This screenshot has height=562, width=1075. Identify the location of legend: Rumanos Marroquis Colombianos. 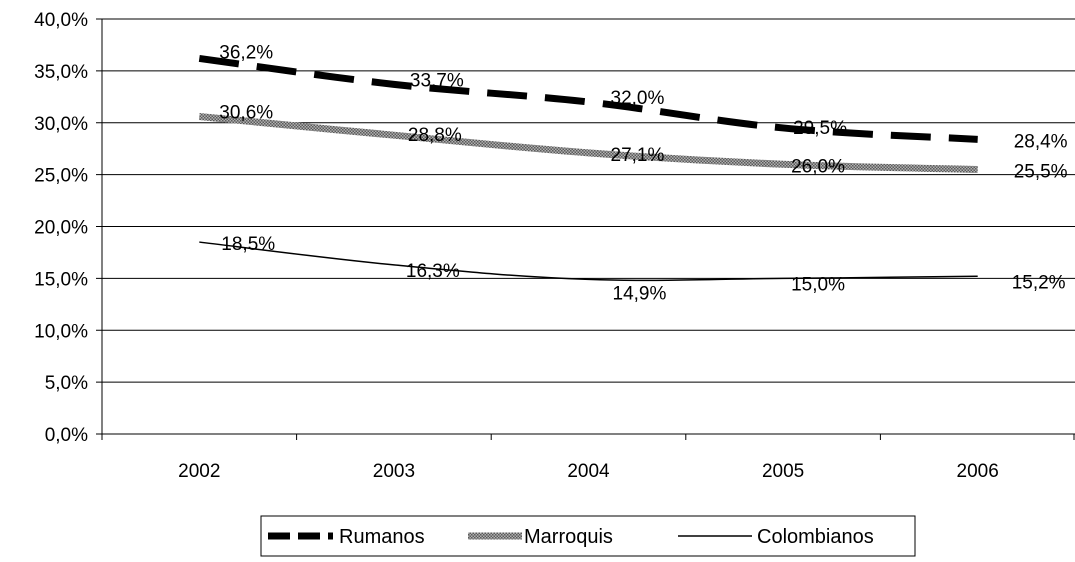
(588, 536).